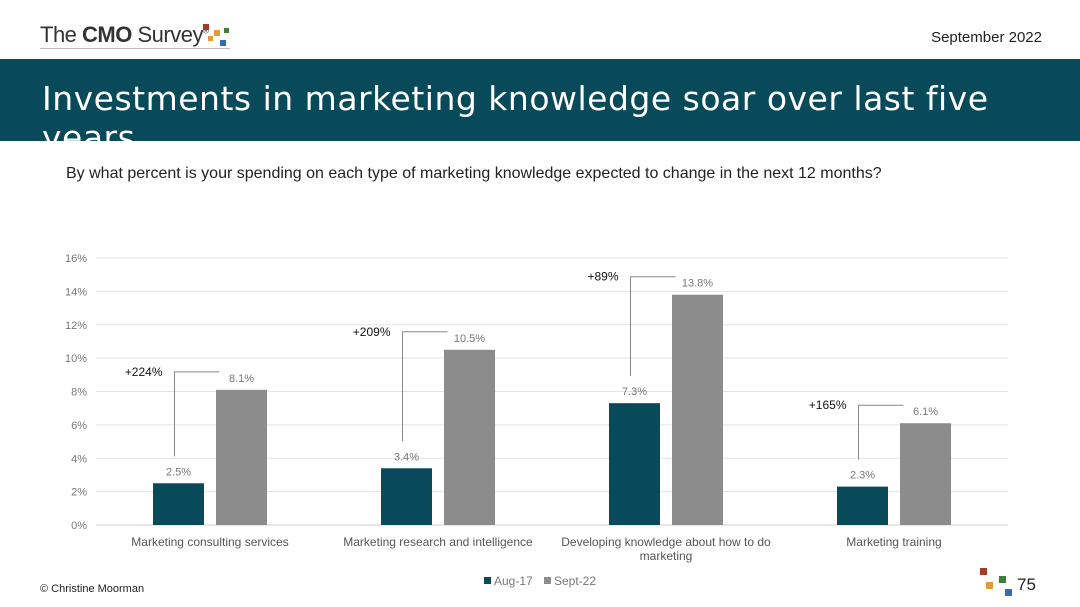  What do you see at coordinates (144, 372) in the screenshot?
I see `growth-annotation: +224%` at bounding box center [144, 372].